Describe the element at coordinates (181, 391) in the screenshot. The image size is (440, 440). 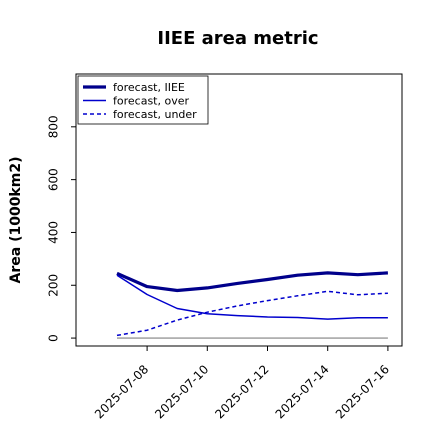
I see `x-tick-label: 2025-07-10` at that location.